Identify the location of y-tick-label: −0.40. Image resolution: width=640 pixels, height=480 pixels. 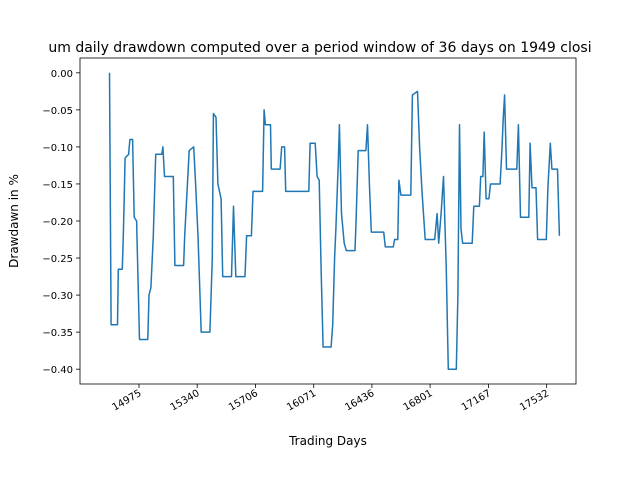
(57, 370).